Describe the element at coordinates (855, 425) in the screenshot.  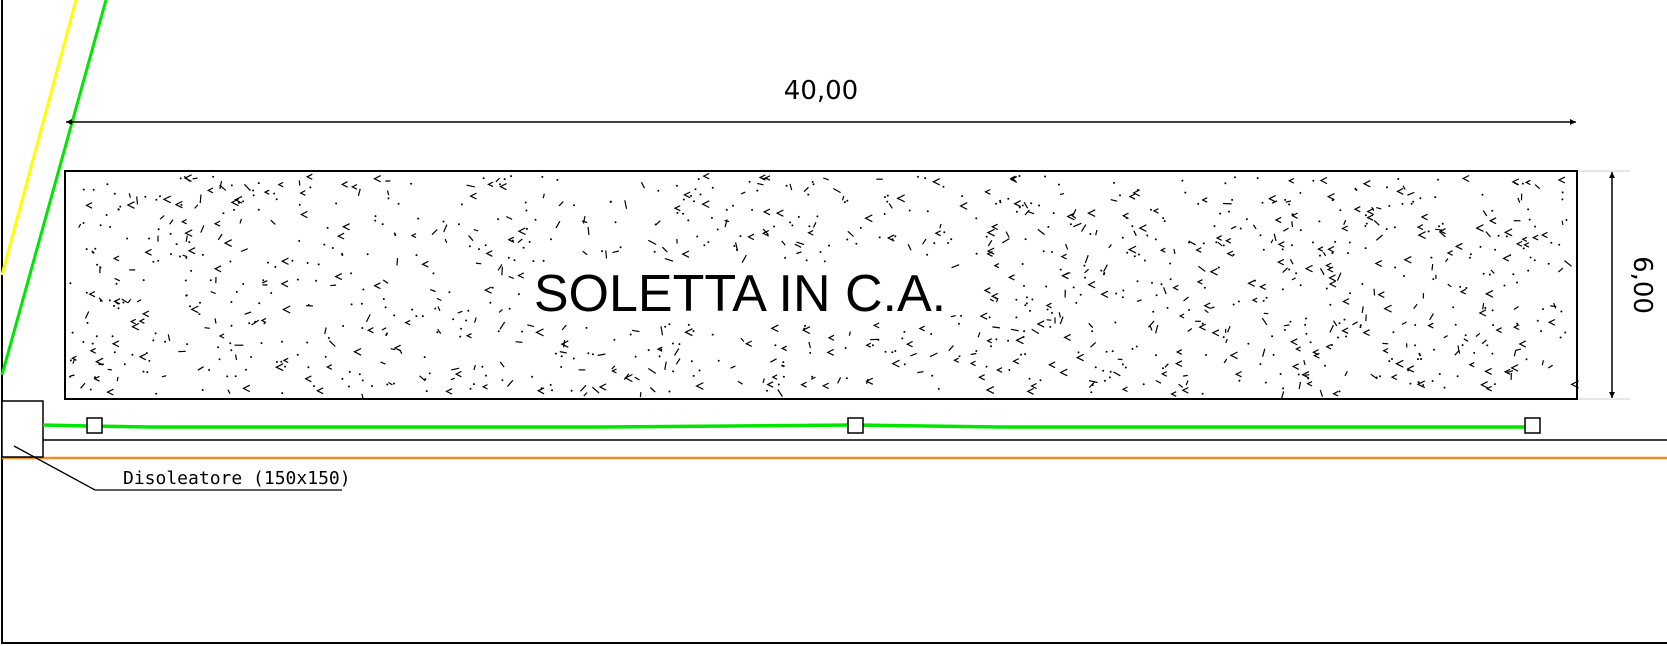
I see `manhole-center` at that location.